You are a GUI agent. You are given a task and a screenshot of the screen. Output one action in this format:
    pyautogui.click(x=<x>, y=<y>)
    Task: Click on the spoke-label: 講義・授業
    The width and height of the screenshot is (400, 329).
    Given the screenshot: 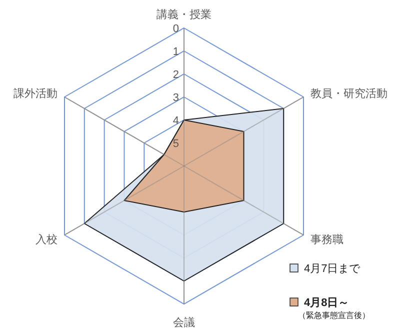 What is the action you would take?
    pyautogui.click(x=184, y=14)
    